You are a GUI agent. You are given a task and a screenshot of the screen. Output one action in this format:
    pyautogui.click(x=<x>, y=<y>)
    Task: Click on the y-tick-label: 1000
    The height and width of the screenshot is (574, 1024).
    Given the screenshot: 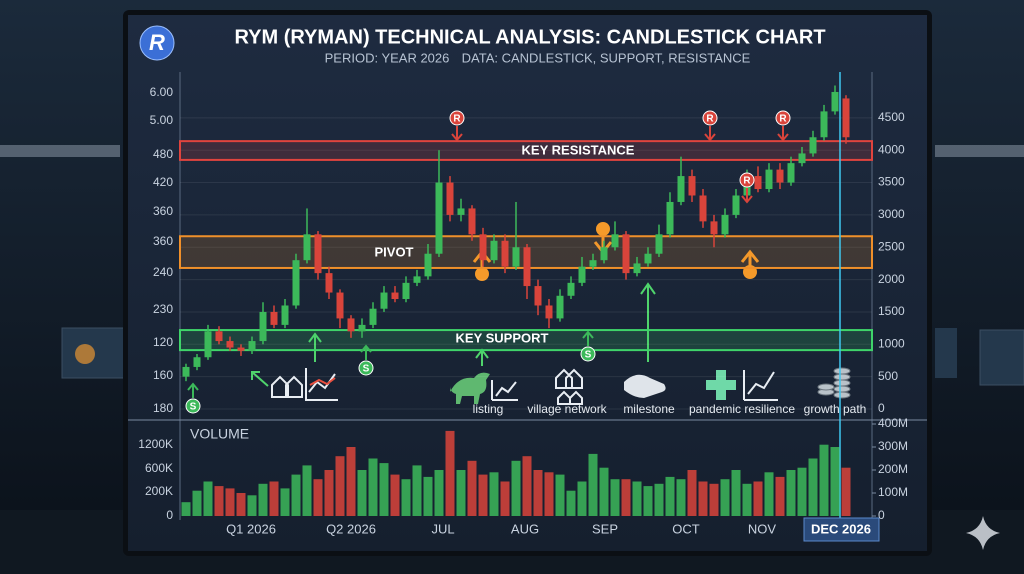 What is the action you would take?
    pyautogui.click(x=891, y=343)
    